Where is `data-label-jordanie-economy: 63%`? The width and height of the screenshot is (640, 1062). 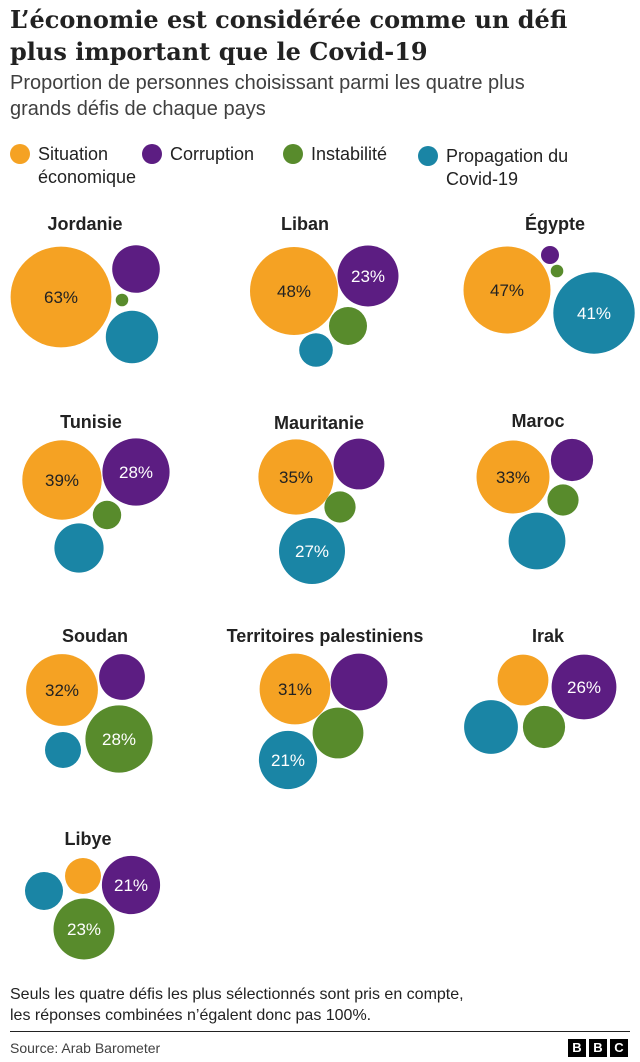
data-label-jordanie-economy: 63% is located at coordinates (61, 297).